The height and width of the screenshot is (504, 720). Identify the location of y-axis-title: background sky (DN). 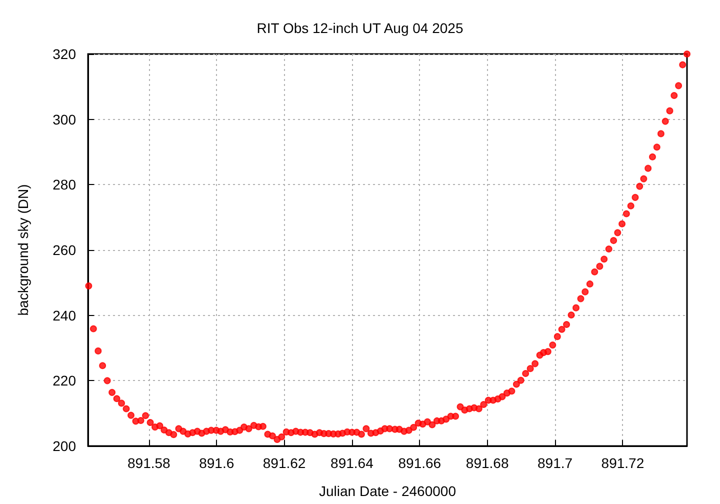
(23, 250).